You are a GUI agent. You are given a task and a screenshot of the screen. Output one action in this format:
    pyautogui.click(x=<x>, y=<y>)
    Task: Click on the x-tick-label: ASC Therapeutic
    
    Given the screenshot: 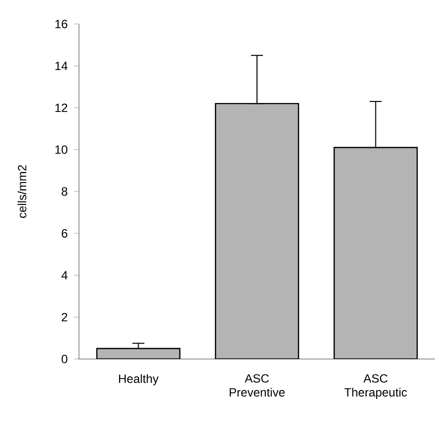 What is the action you would take?
    pyautogui.click(x=375, y=386)
    